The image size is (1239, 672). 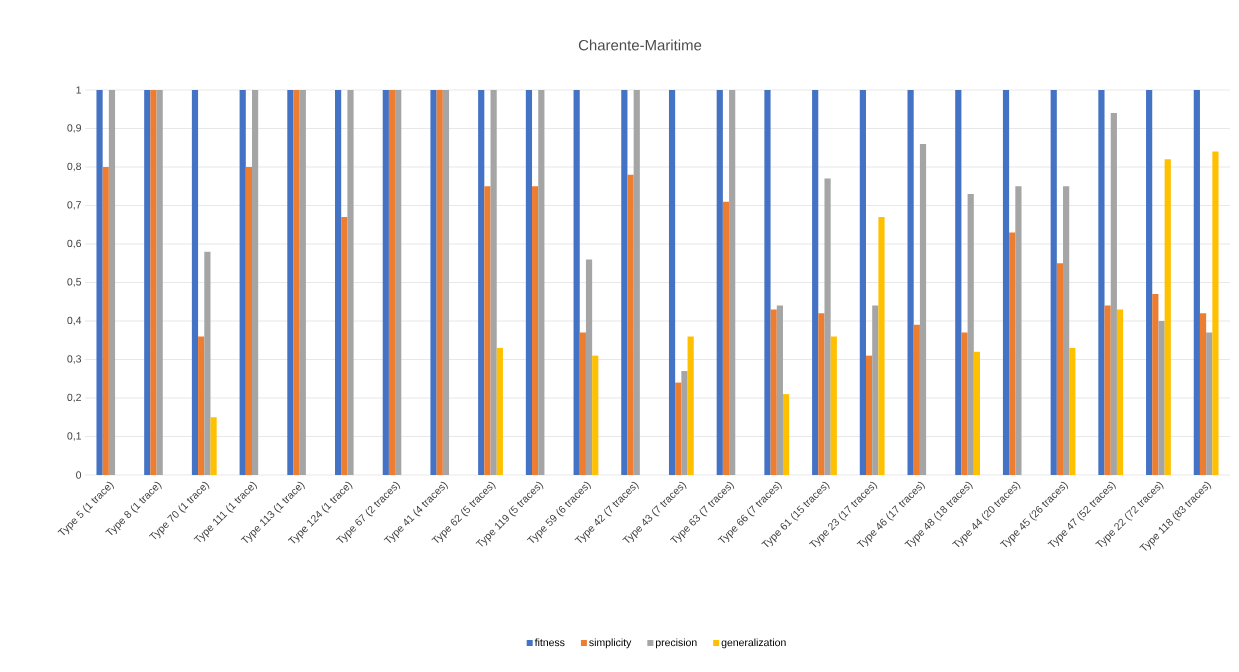 What do you see at coordinates (676, 643) in the screenshot?
I see `legend-label: precision` at bounding box center [676, 643].